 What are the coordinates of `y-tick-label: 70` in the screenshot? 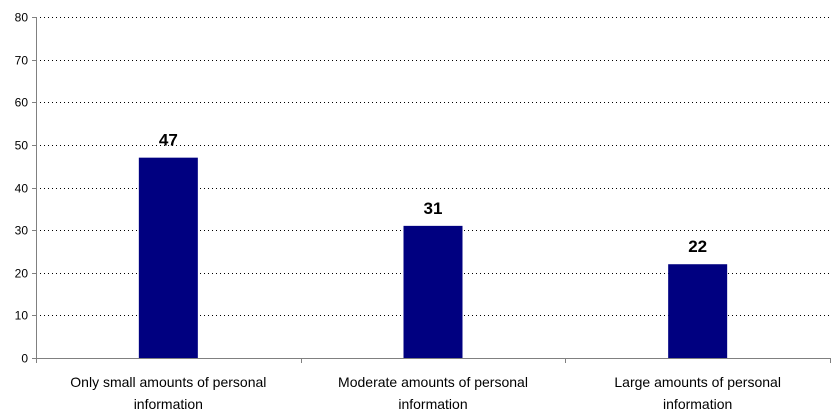 It's located at (22, 61).